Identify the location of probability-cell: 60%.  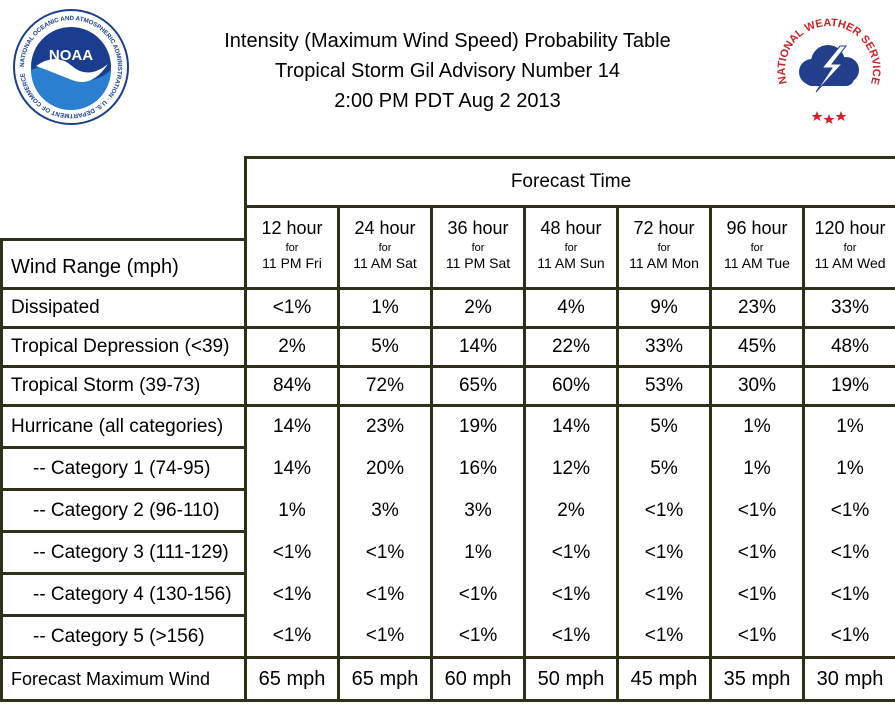
(571, 386).